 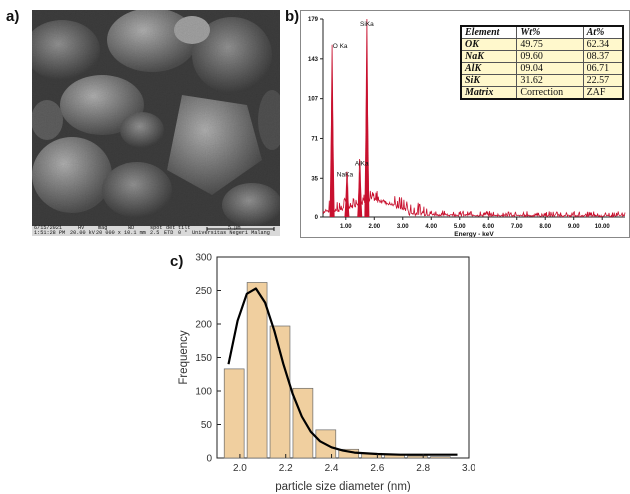 I want to click on sem-institution: Universitas Negeri Malang, so click(x=231, y=233).